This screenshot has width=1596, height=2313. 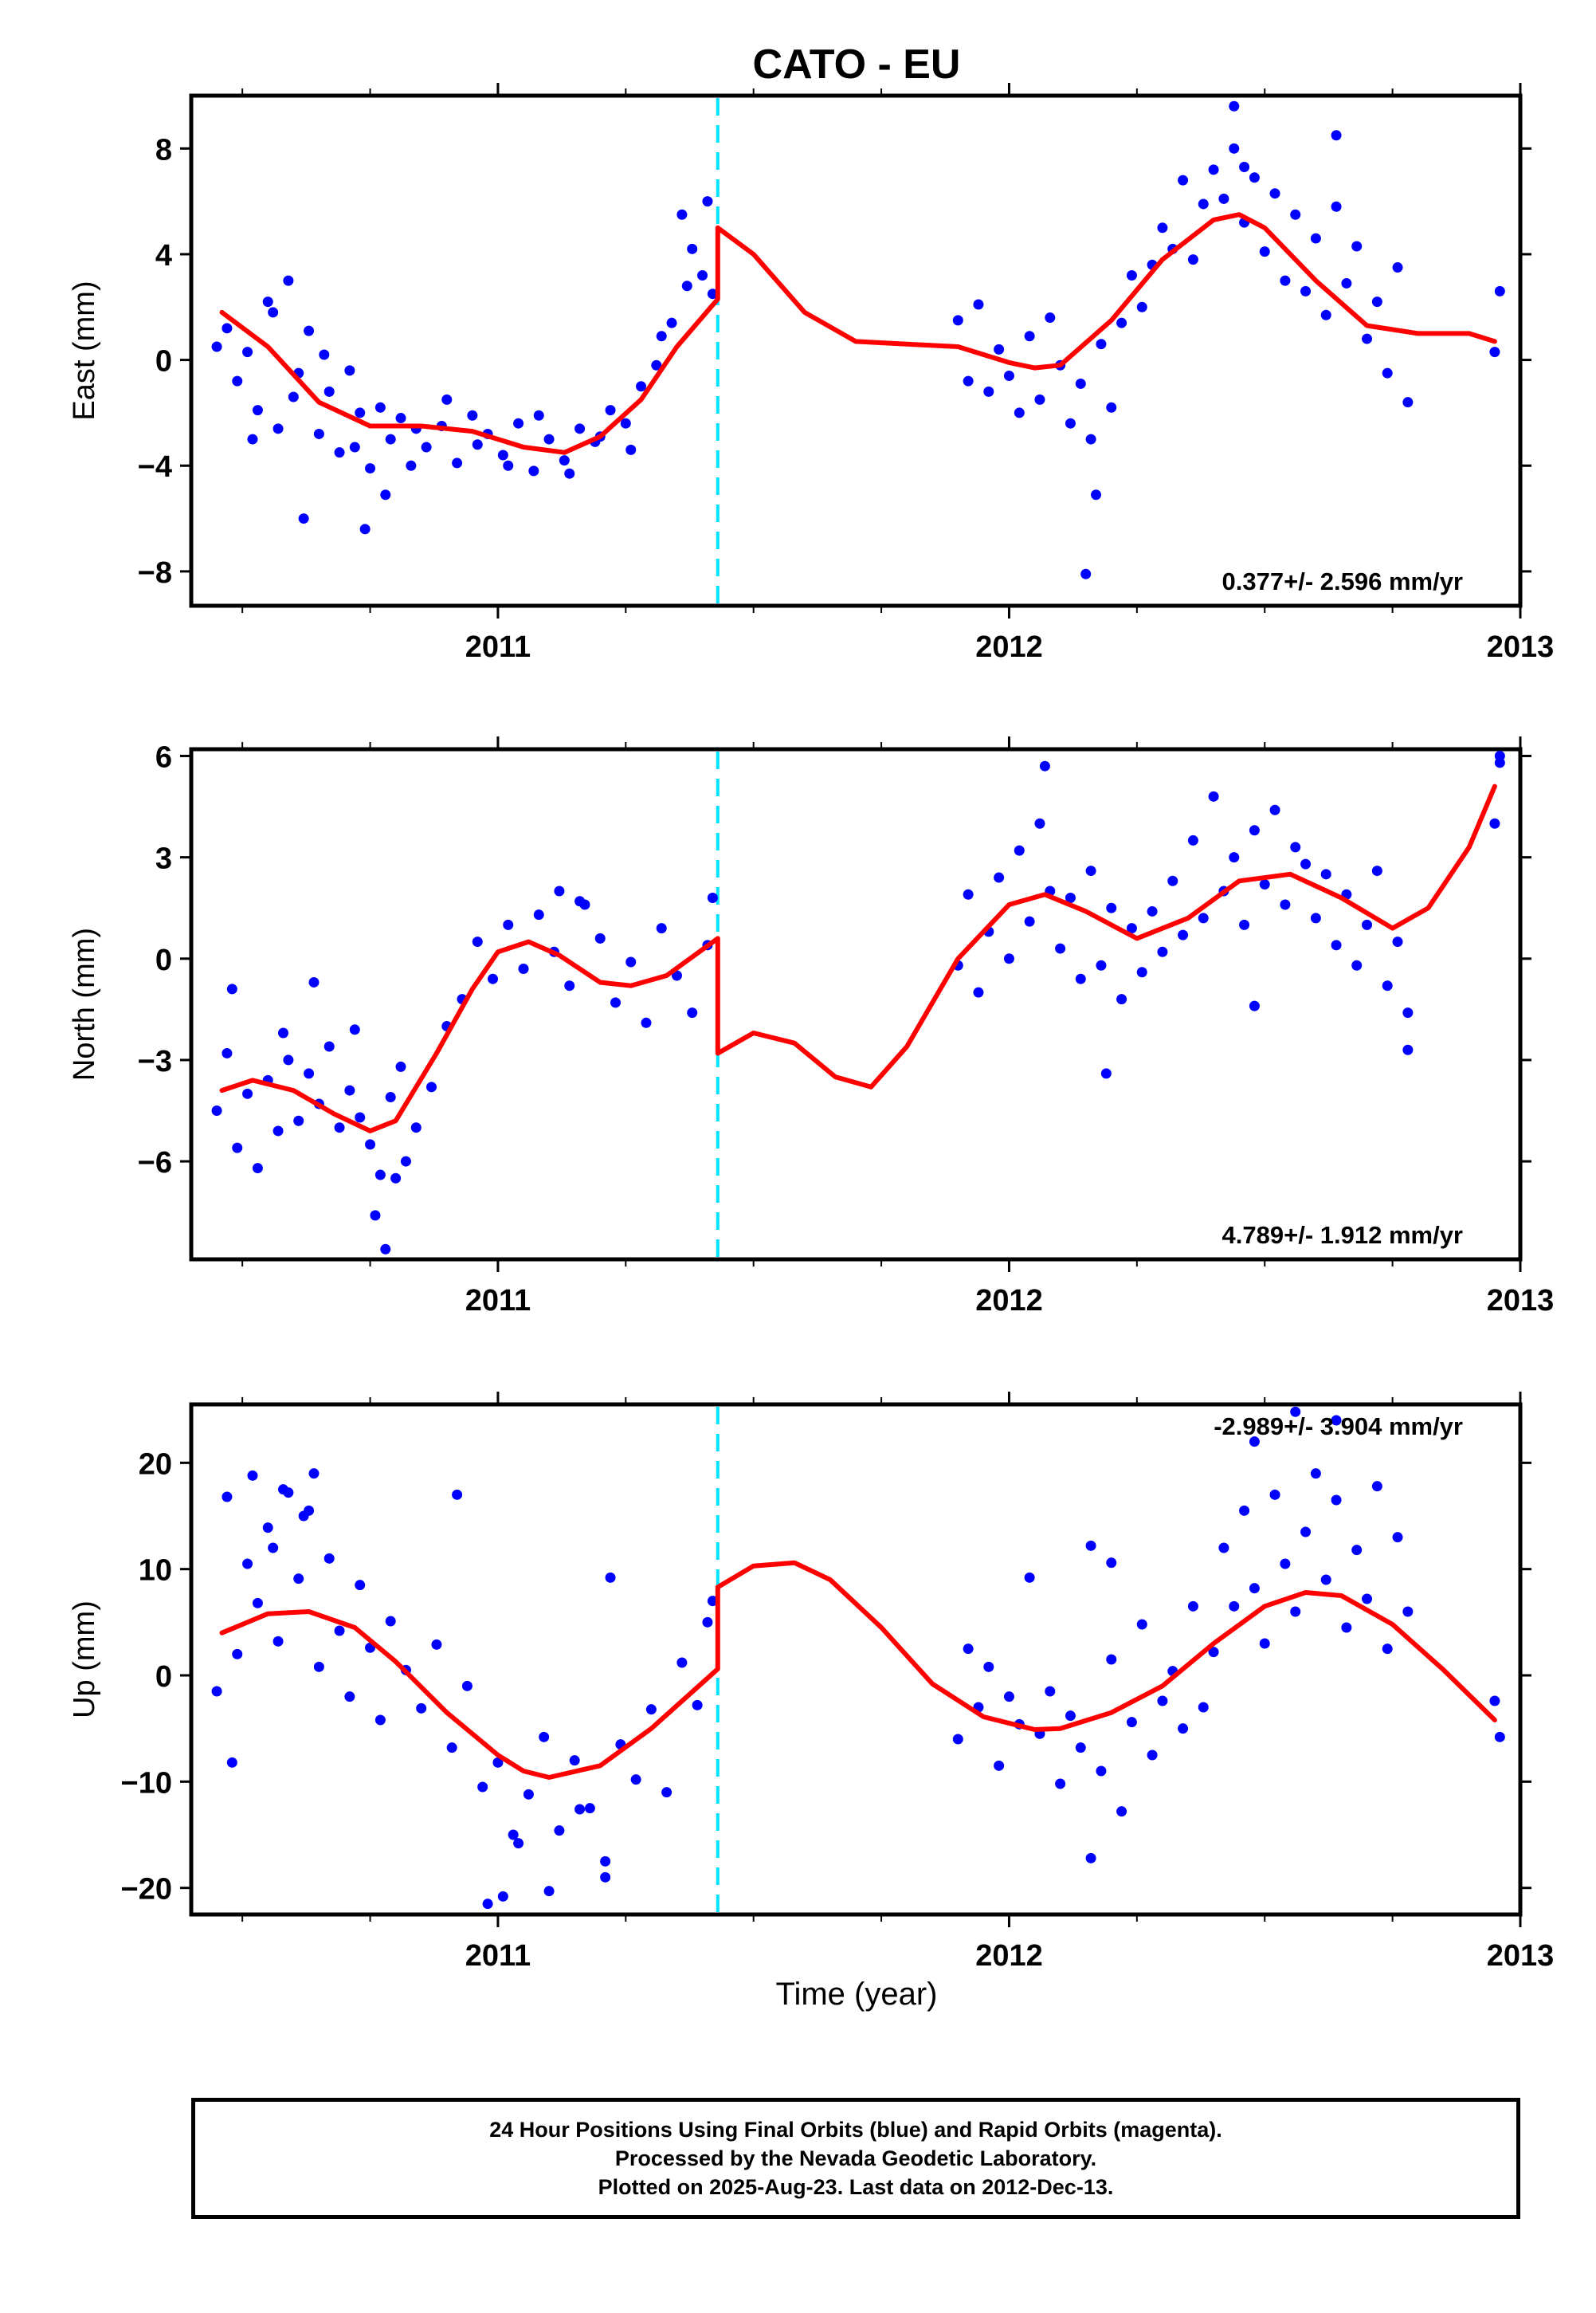 What do you see at coordinates (164, 960) in the screenshot?
I see `north-ytick-label: 0` at bounding box center [164, 960].